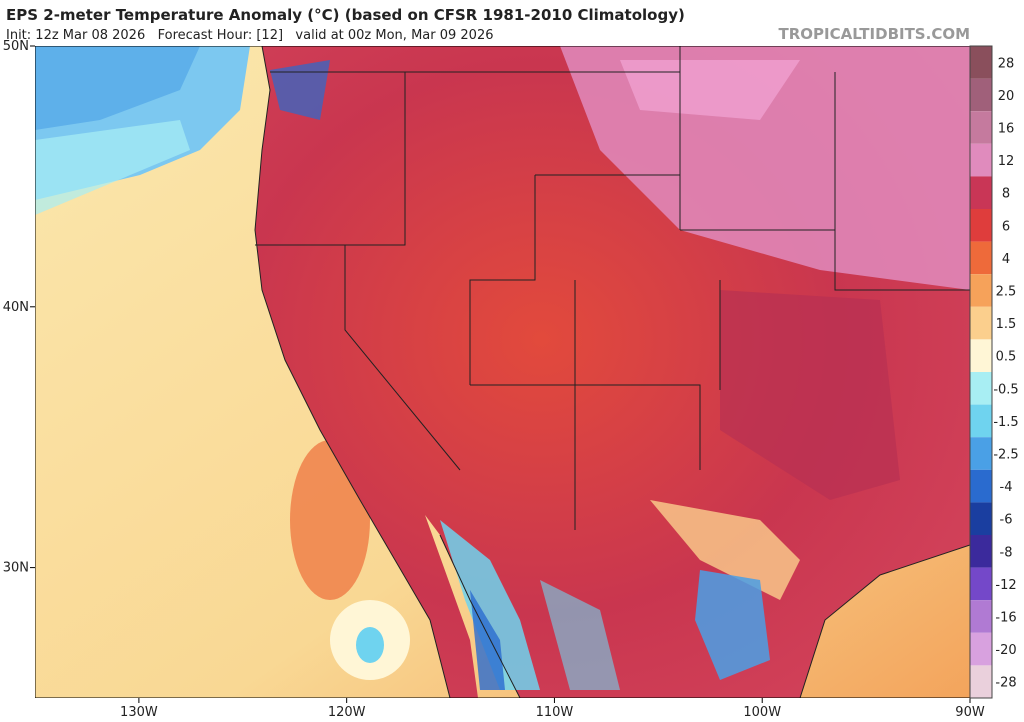  What do you see at coordinates (875, 34) in the screenshot?
I see `watermark: TROPICALTIDBITS.COM` at bounding box center [875, 34].